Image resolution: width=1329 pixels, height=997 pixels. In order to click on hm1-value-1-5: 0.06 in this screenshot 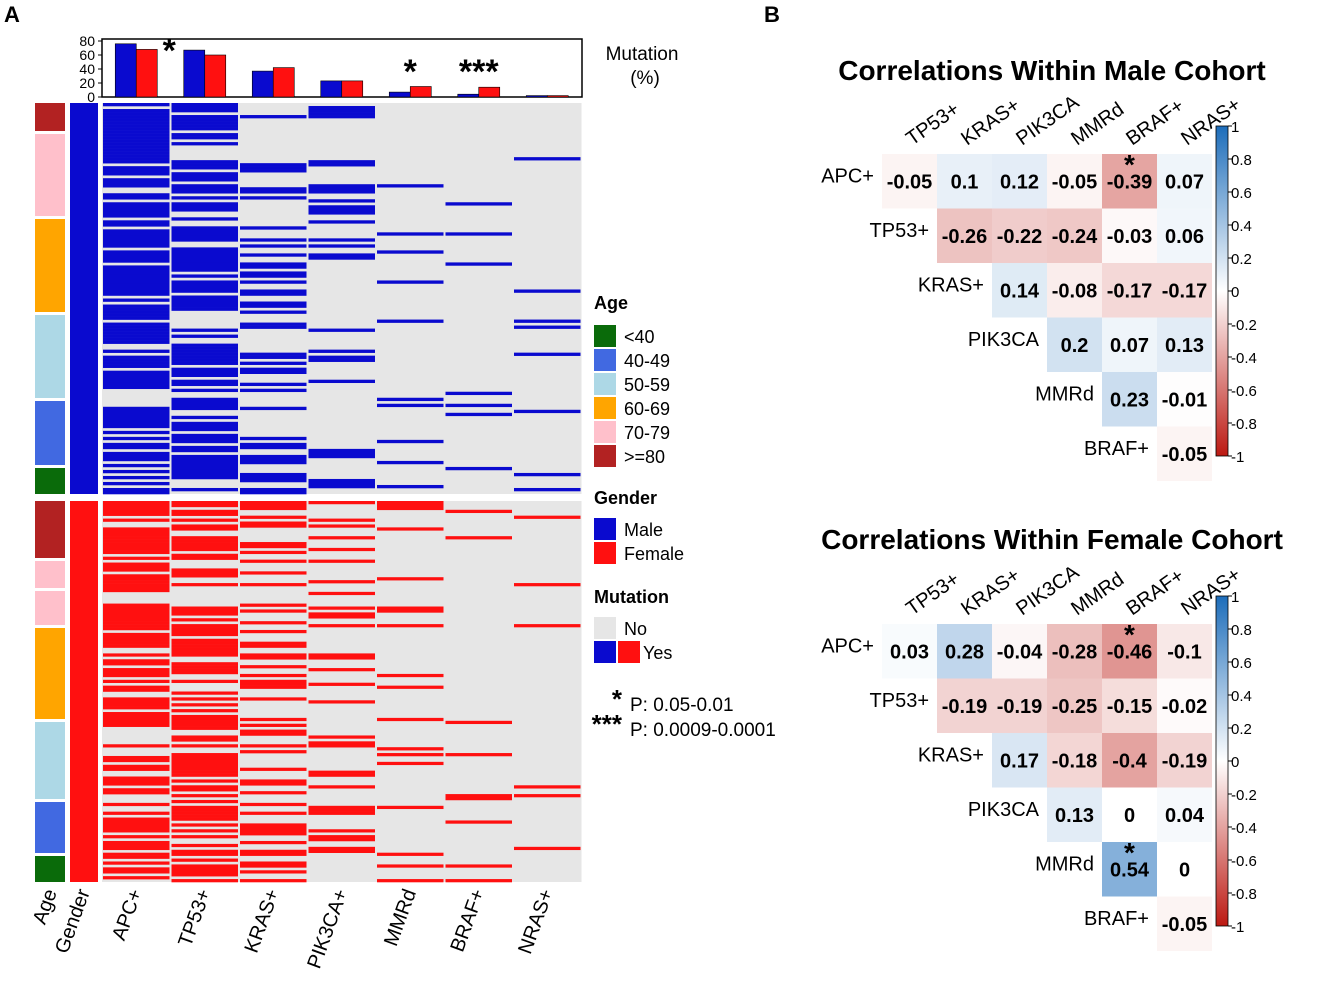, I will do `click(1184, 237)`.